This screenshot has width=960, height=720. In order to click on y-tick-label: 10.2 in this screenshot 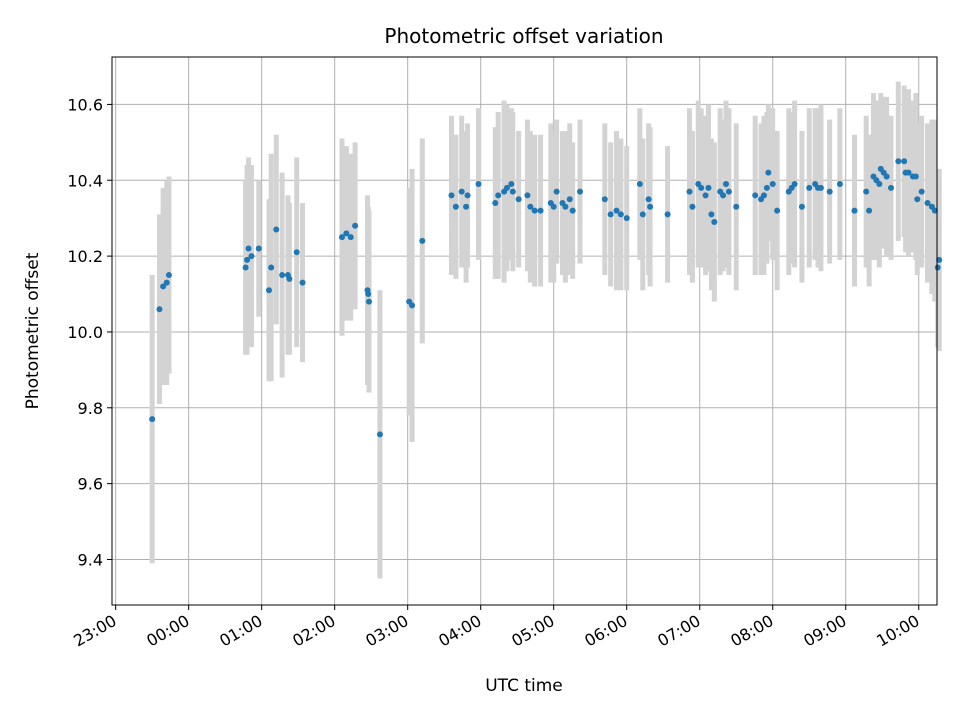, I will do `click(85, 256)`.